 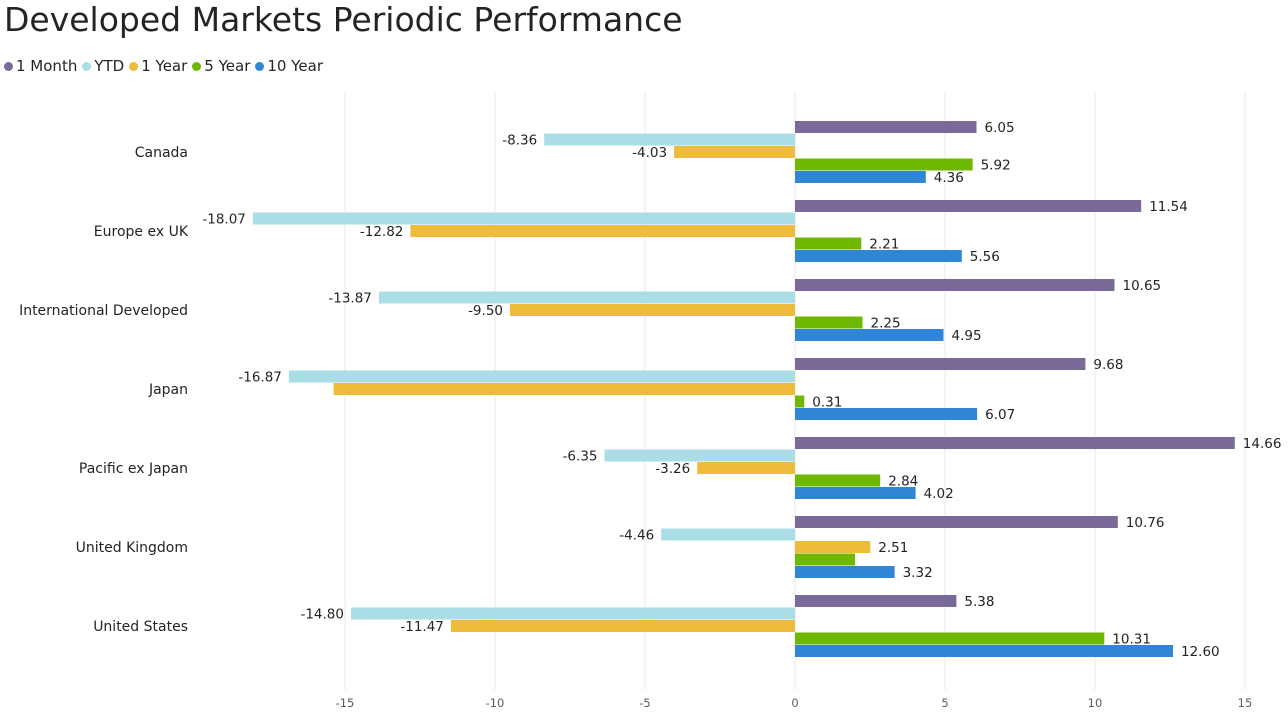 I want to click on bar-1-month-canada, so click(x=886, y=127).